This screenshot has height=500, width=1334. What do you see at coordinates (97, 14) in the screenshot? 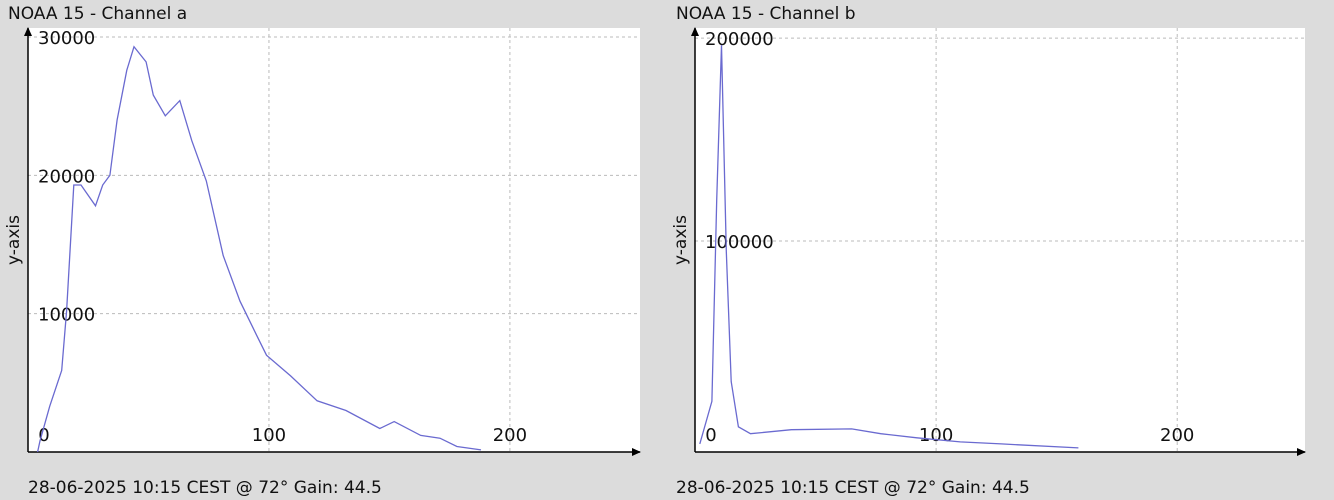
I see `chart-title: NOAA 15 - Channel a` at bounding box center [97, 14].